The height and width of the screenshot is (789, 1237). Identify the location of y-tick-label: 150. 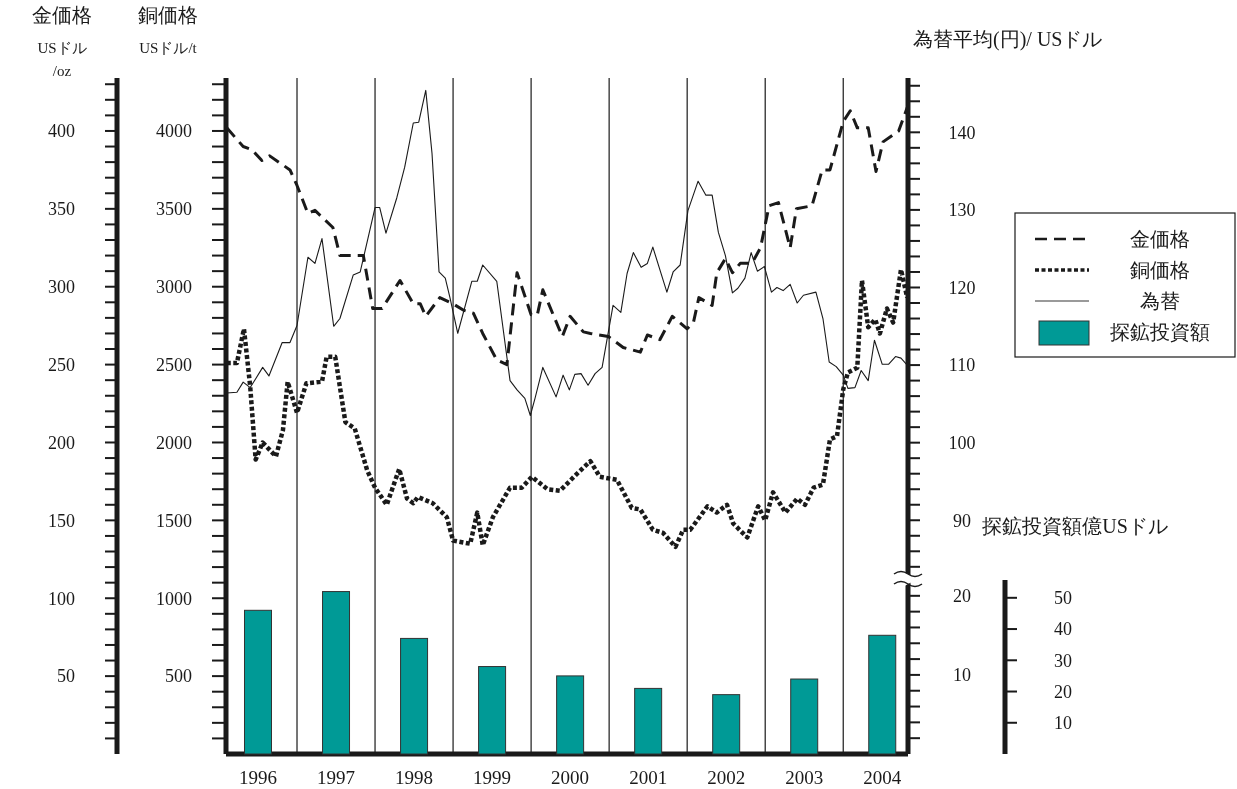
(61, 520).